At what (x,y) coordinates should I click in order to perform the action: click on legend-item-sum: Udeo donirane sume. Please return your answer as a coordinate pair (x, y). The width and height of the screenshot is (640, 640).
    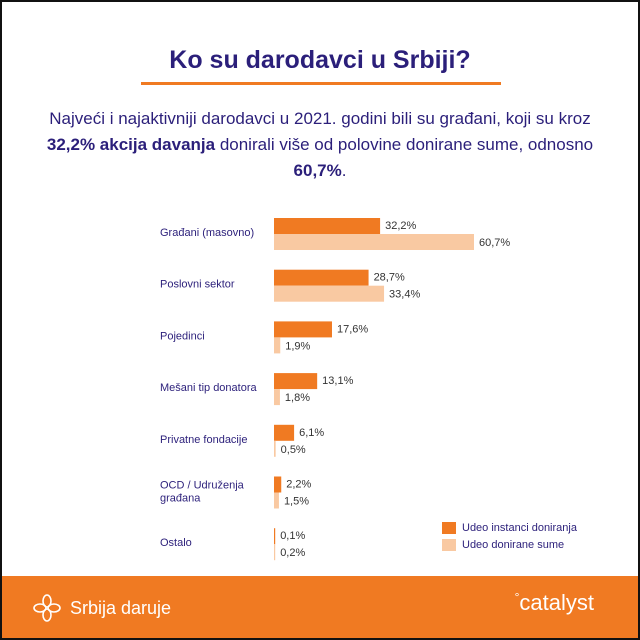
    Looking at the image, I should click on (509, 545).